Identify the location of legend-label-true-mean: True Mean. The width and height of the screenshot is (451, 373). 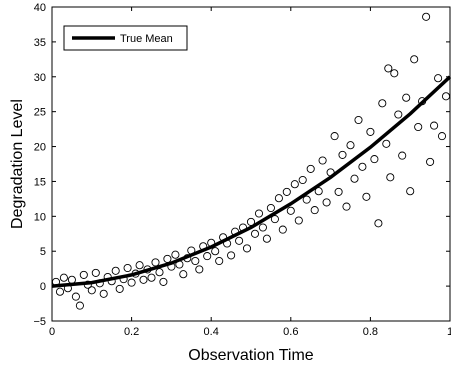
(146, 39).